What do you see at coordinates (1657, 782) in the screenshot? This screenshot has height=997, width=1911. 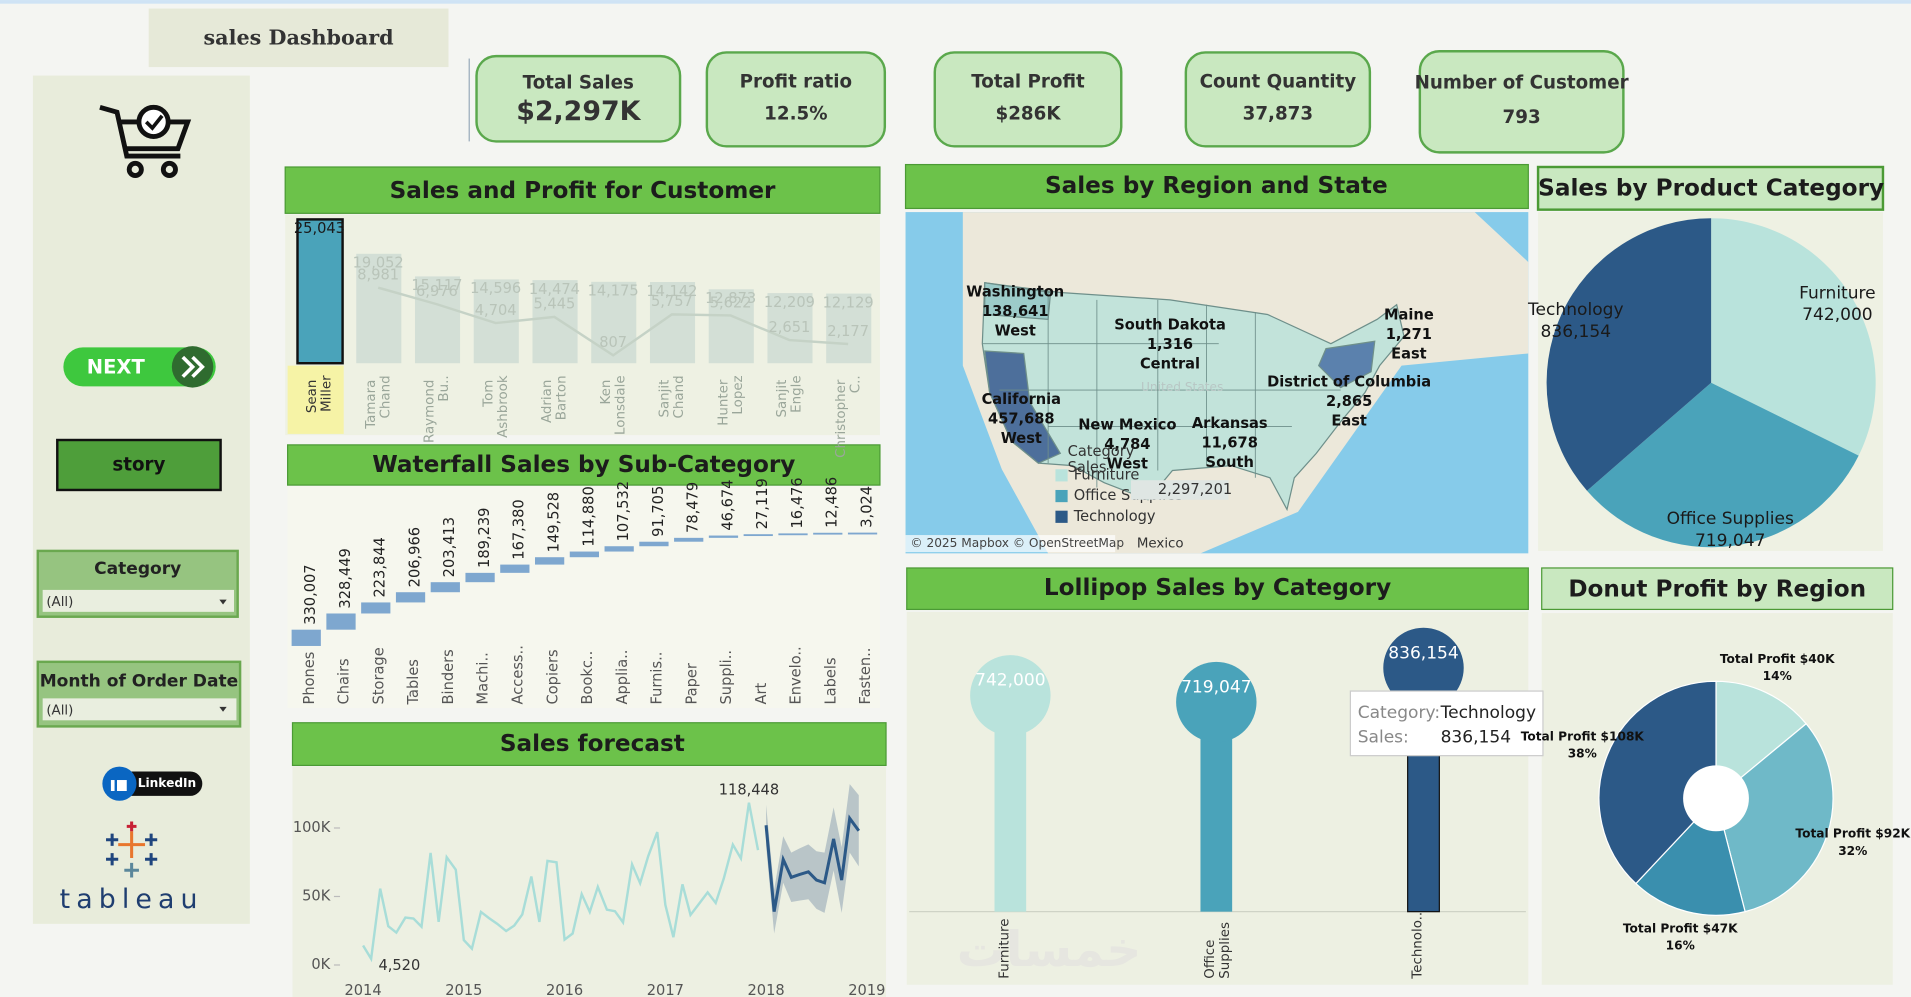 I see `donut-slice` at bounding box center [1657, 782].